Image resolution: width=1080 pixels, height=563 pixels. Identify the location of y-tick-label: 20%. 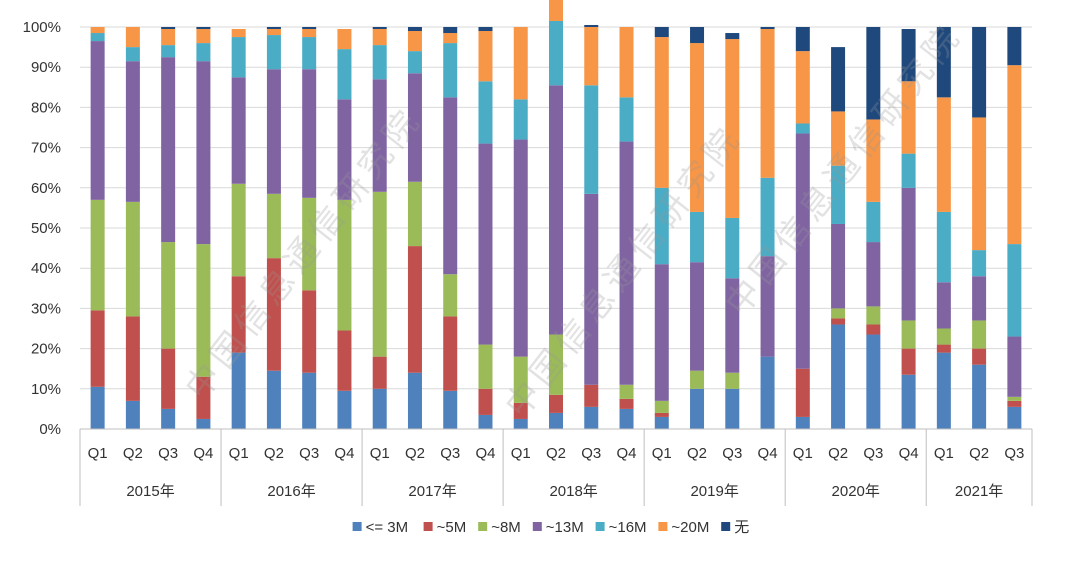
(46, 349).